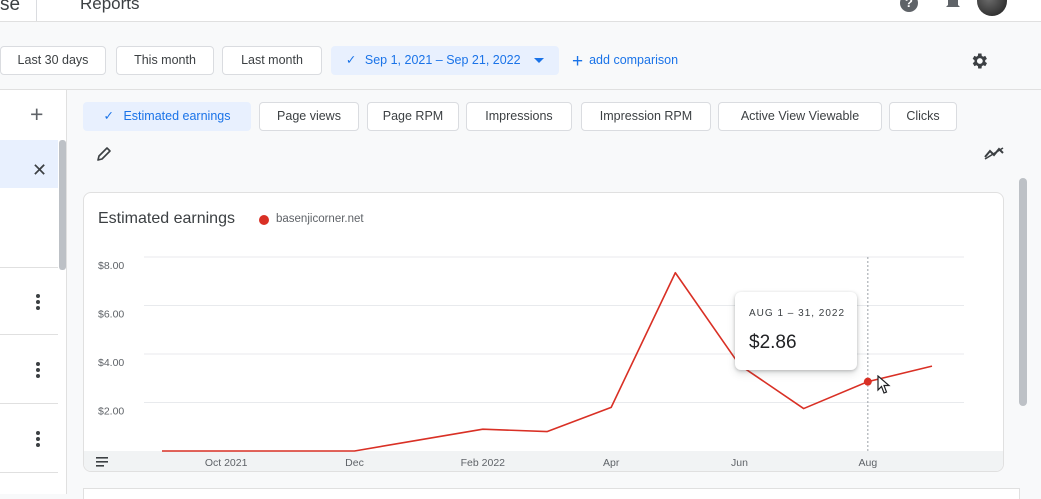 Image resolution: width=1041 pixels, height=499 pixels. Describe the element at coordinates (611, 463) in the screenshot. I see `x-tick-label: Apr` at that location.